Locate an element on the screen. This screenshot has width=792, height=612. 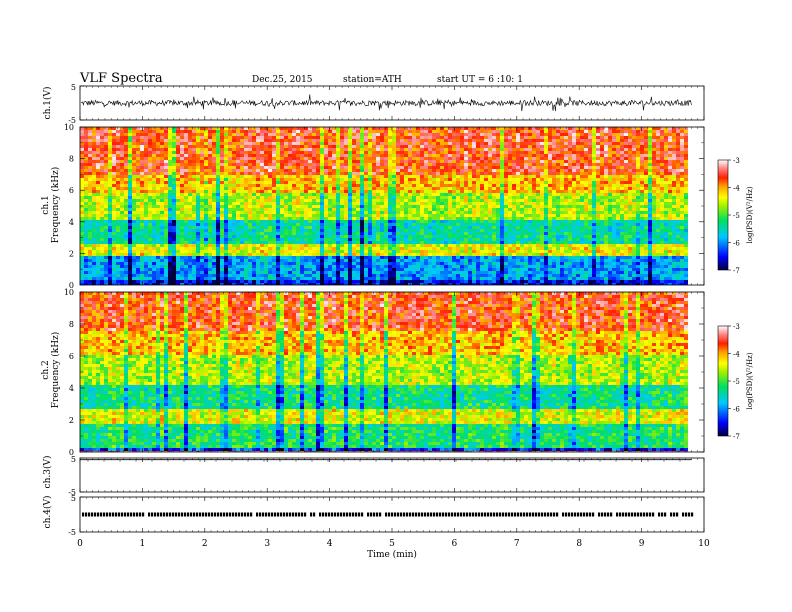
station-label: station=ATH is located at coordinates (372, 80).